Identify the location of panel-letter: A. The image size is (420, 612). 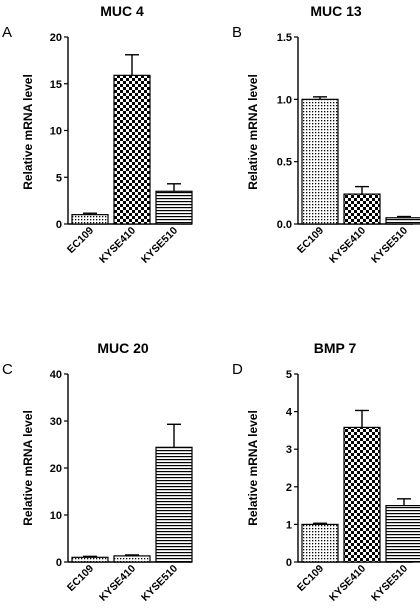
(7, 32).